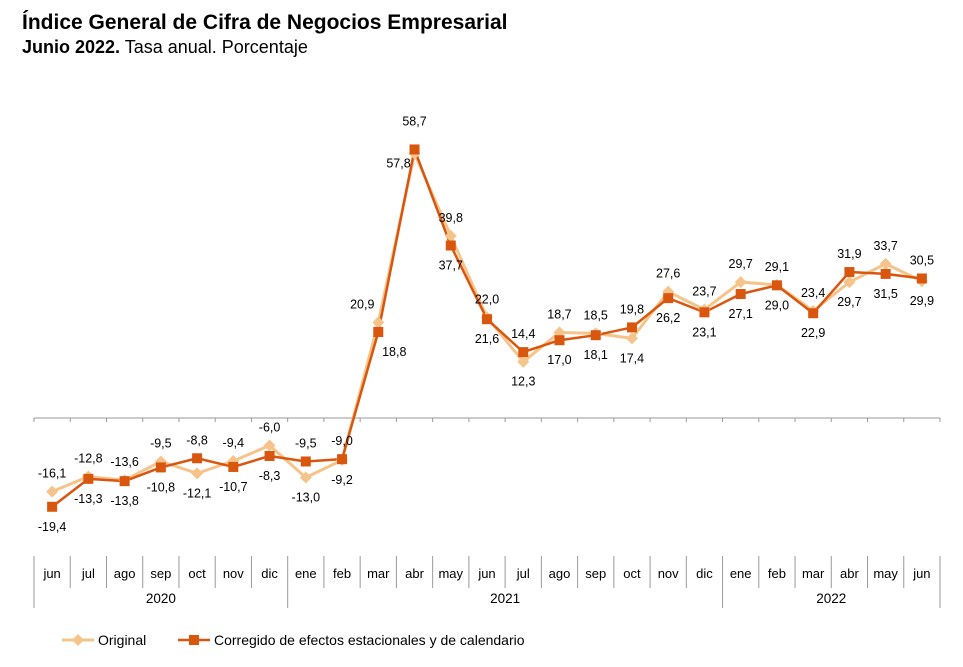  What do you see at coordinates (885, 294) in the screenshot?
I see `data-label-corrected: 31,5` at bounding box center [885, 294].